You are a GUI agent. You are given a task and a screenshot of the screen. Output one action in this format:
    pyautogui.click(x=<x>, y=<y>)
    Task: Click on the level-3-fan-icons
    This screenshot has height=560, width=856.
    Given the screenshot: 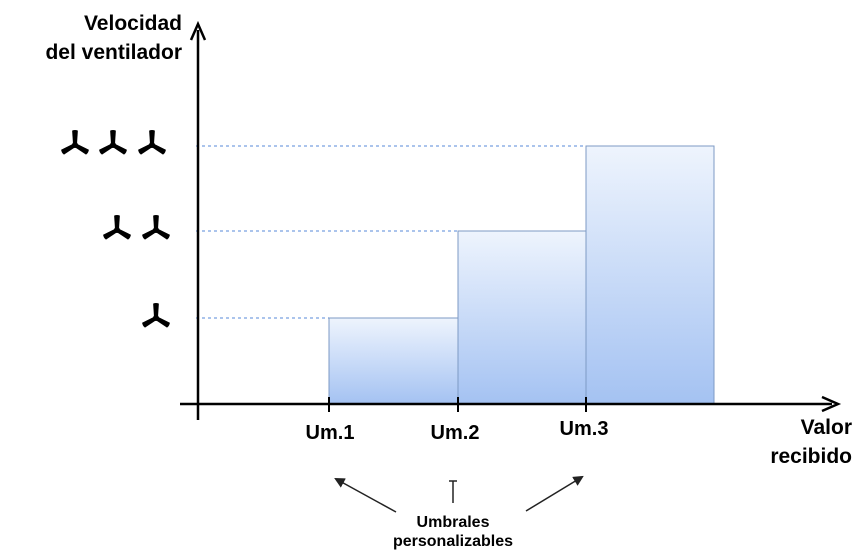 What is the action you would take?
    pyautogui.click(x=113, y=142)
    